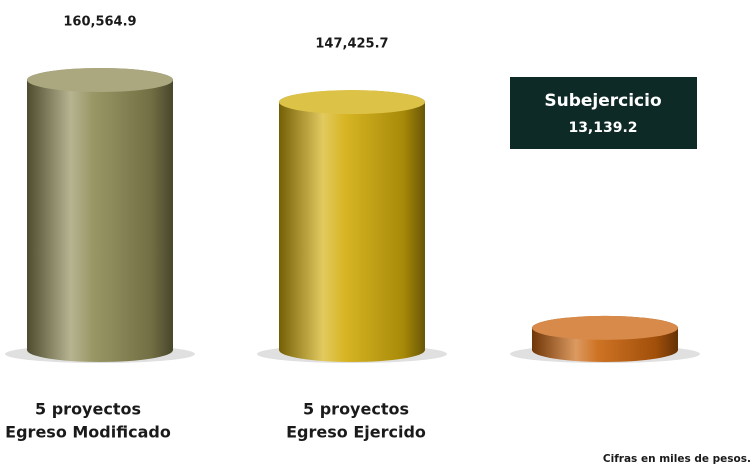  What do you see at coordinates (602, 128) in the screenshot?
I see `callout-value: 13,139.2` at bounding box center [602, 128].